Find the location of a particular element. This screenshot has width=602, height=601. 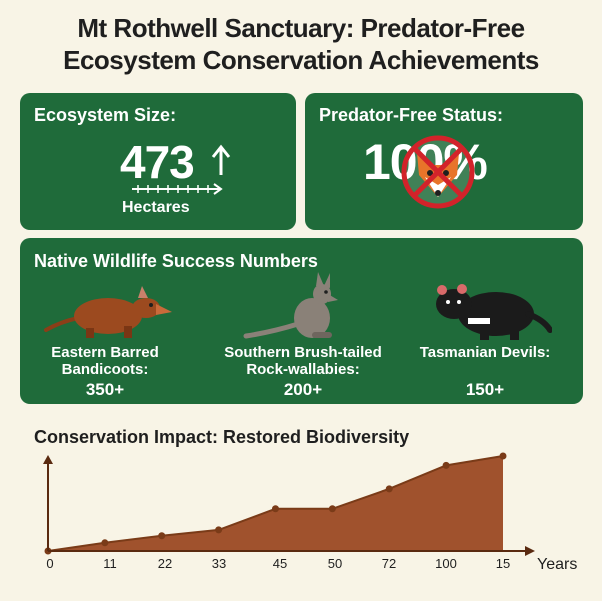

title-line-2: Ecosystem Conservation Achievements is located at coordinates (301, 60).